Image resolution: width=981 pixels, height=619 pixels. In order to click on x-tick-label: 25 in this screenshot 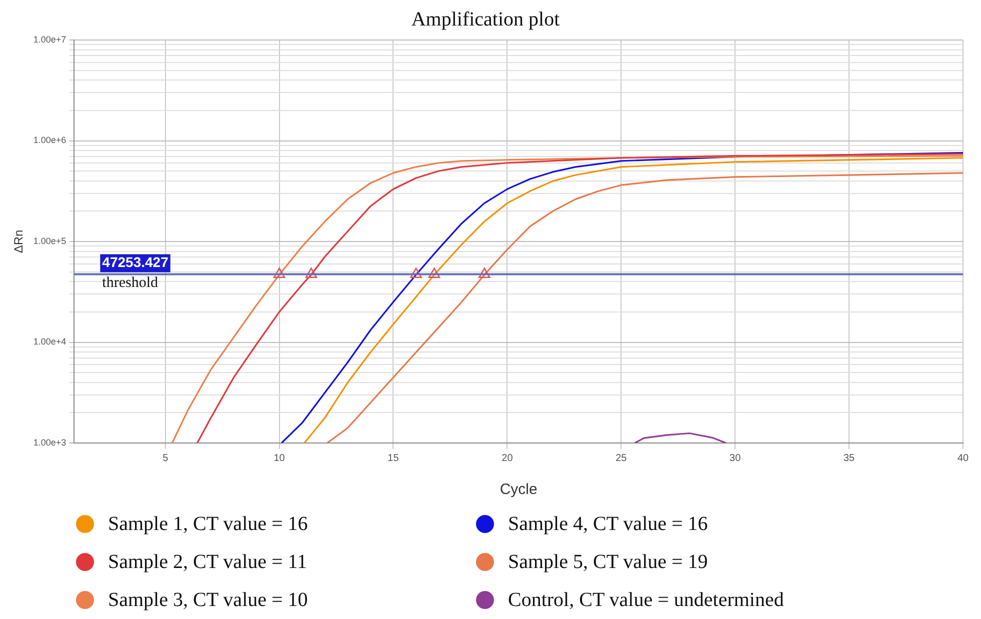, I will do `click(622, 458)`.